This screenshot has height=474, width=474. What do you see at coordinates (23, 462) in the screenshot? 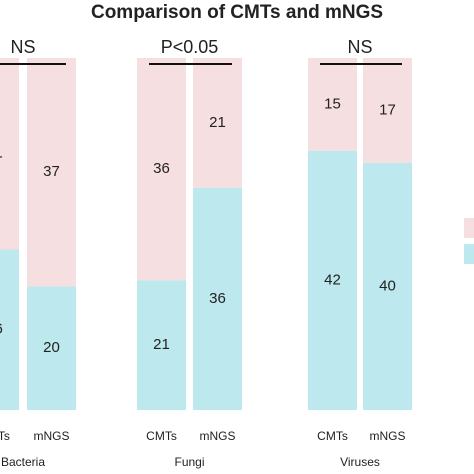
I see `group-label: Bacteria` at bounding box center [23, 462].